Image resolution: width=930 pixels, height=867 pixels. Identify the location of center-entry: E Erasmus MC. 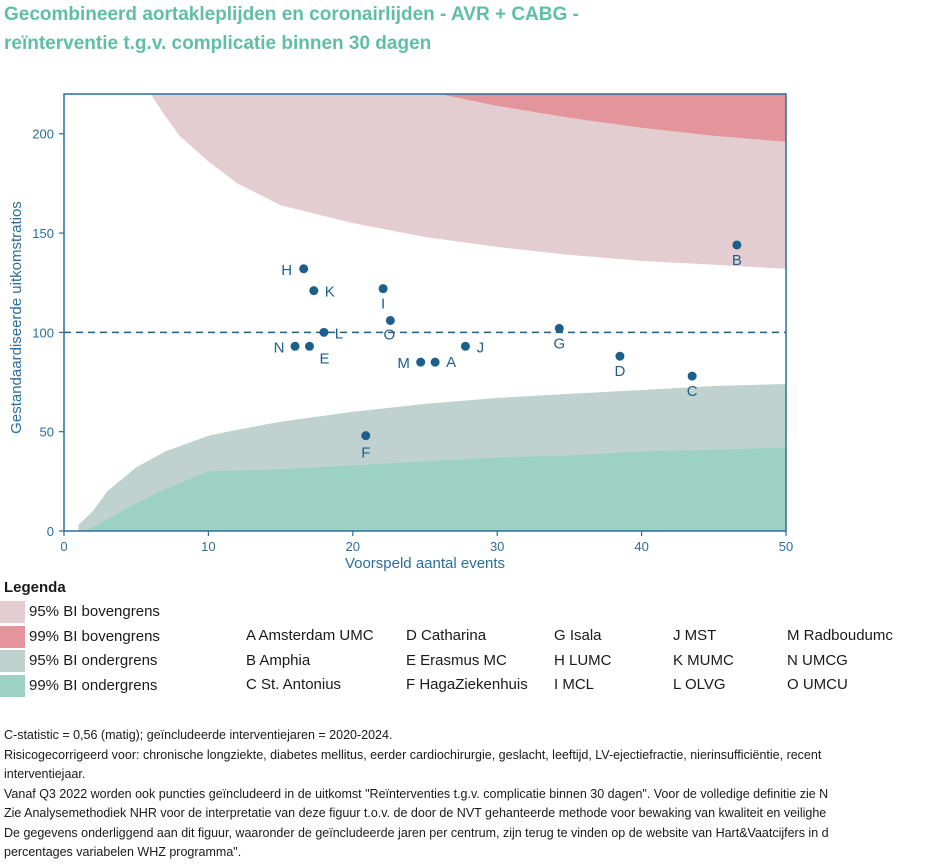
(456, 660).